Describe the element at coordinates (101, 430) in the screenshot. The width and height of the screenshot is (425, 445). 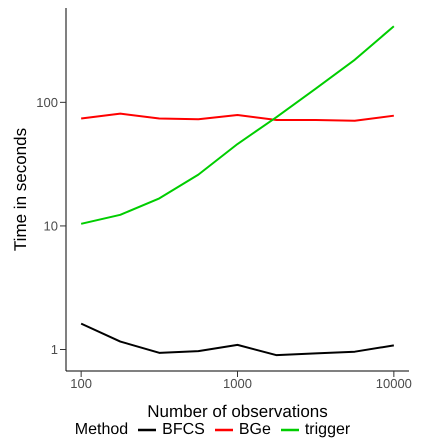
I see `legend-title: Method` at that location.